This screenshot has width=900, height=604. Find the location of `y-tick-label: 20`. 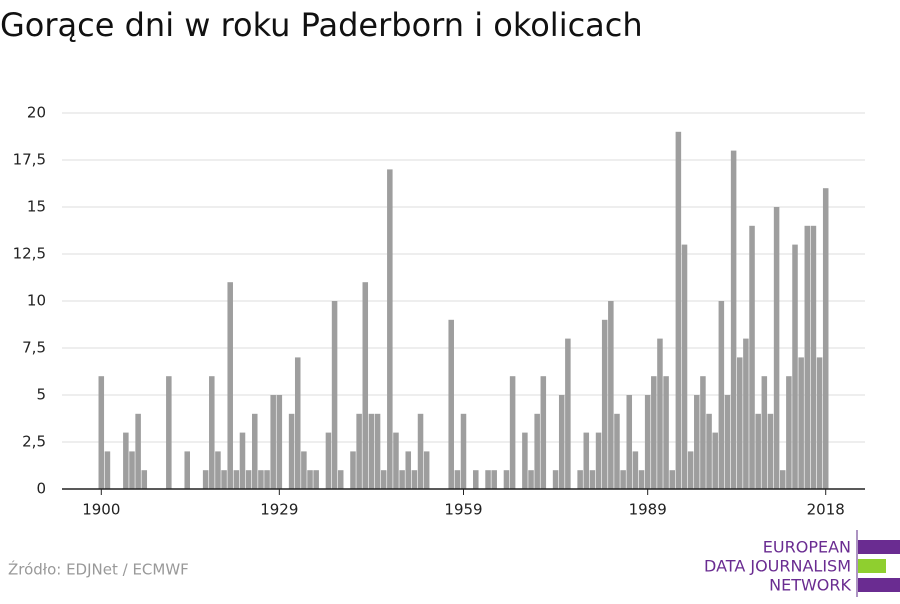

y-tick-label: 20 is located at coordinates (36, 113).